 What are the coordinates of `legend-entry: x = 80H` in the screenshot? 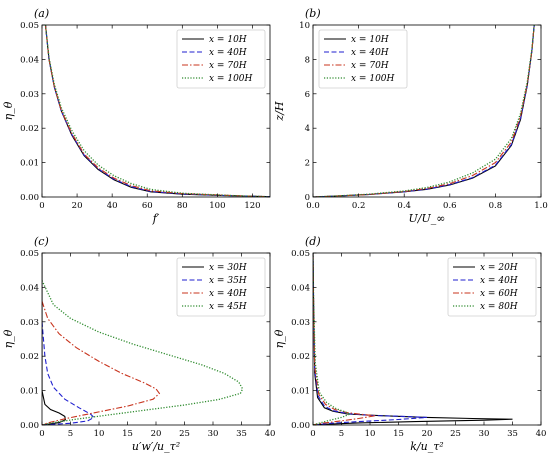 It's located at (499, 307).